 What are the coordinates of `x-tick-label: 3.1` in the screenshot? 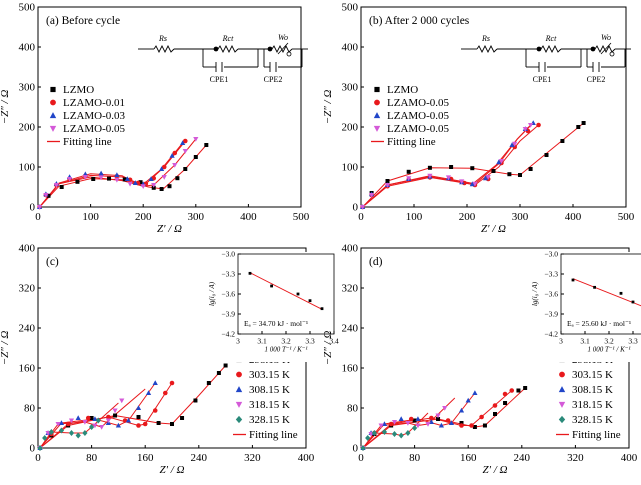 It's located at (585, 341).